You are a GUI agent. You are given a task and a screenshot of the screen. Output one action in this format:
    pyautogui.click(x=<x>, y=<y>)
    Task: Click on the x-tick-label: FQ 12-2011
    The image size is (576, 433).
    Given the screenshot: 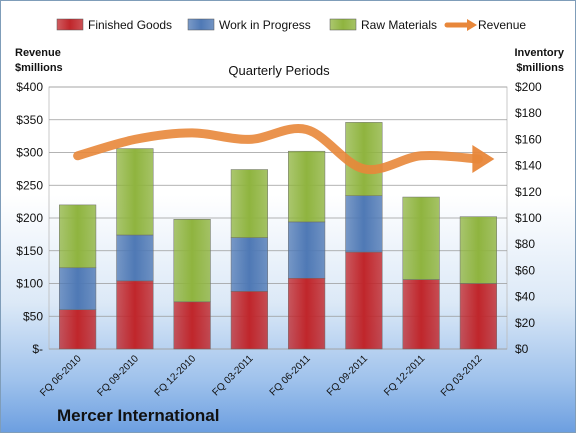 What is the action you would take?
    pyautogui.click(x=404, y=375)
    